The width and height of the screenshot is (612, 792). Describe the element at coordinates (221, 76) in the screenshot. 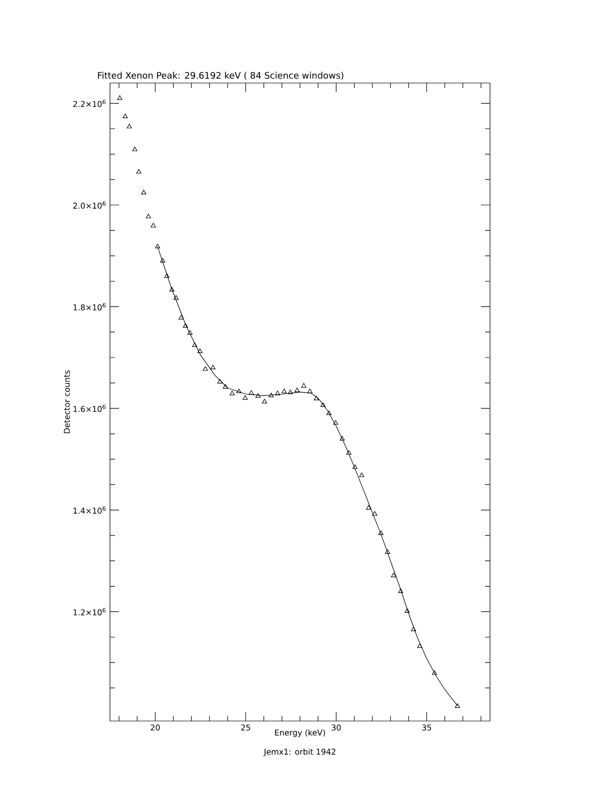

I see `chart-title: Fitted Xenon Peak: 29.6192 keV ( 84 Science windows)` at that location.